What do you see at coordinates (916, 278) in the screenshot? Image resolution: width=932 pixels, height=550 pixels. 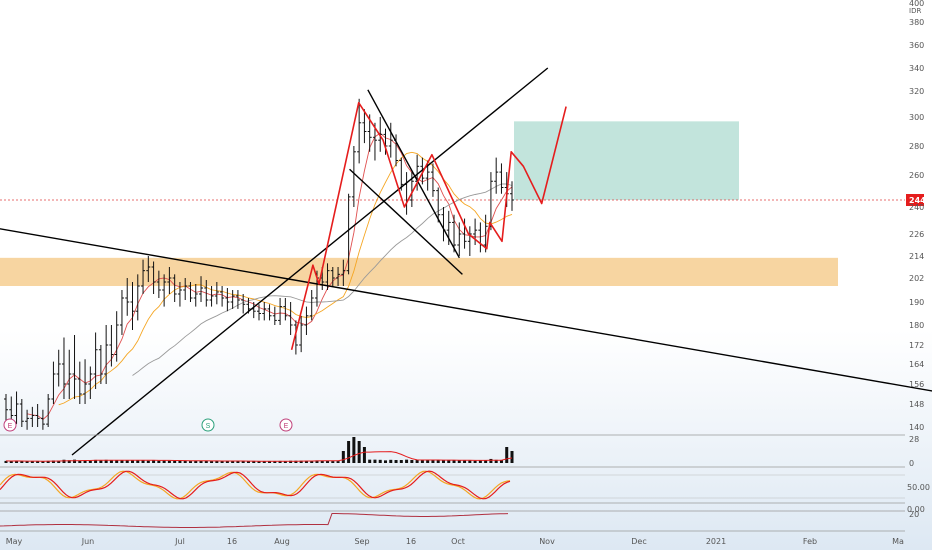 I see `y-tick-label: 202` at bounding box center [916, 278].